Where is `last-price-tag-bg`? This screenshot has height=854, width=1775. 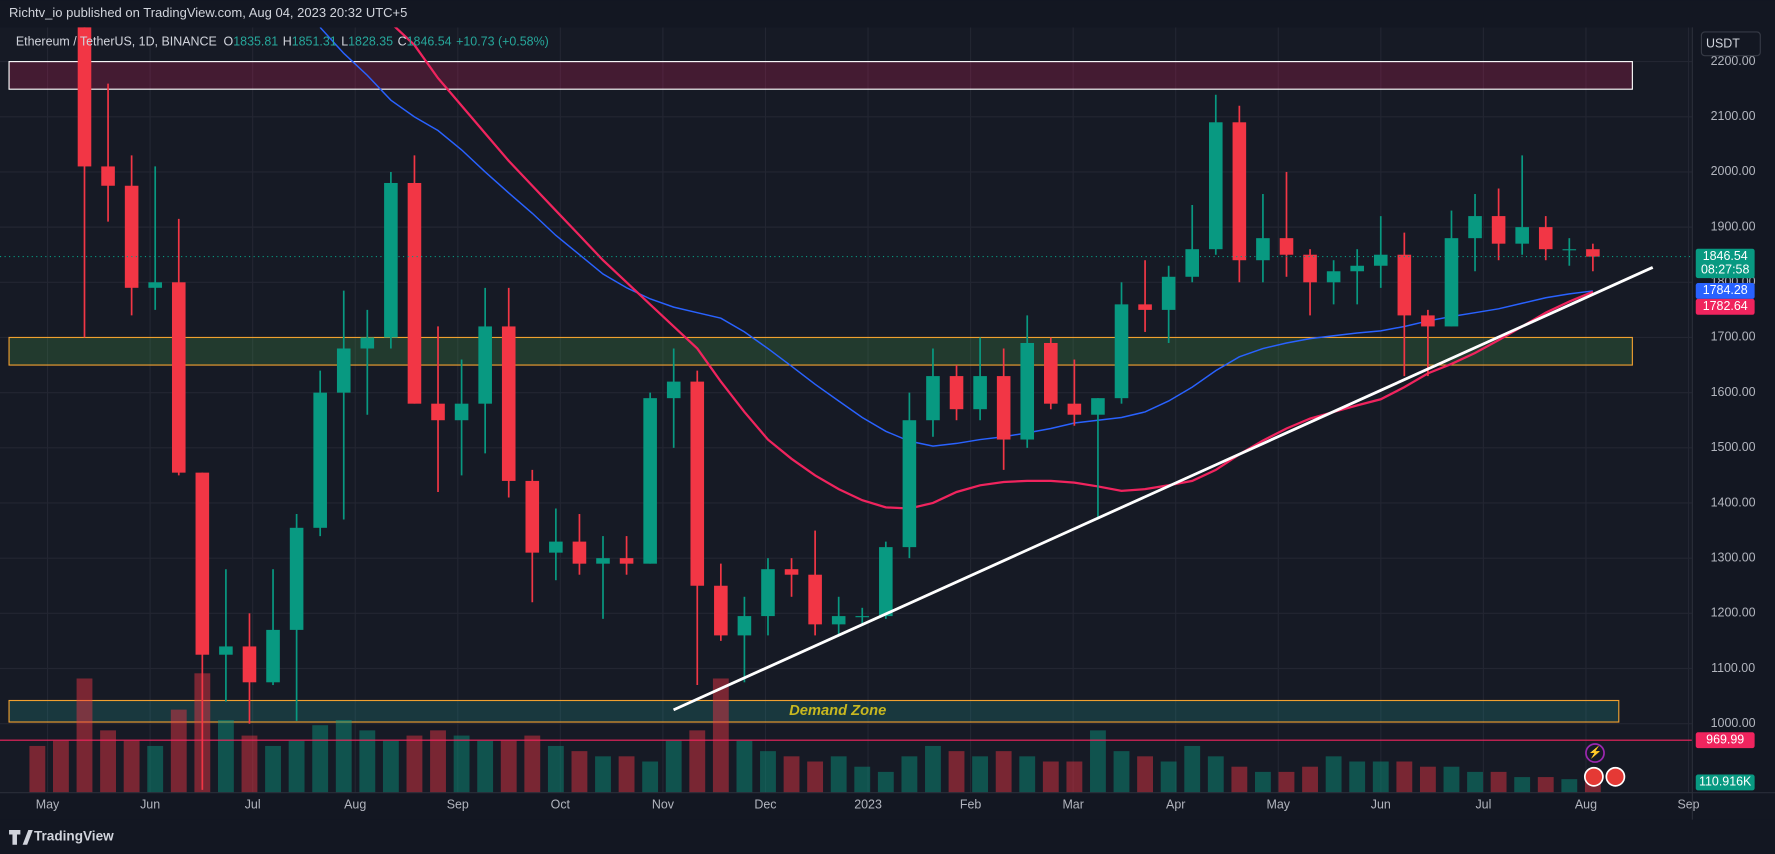 last-price-tag-bg is located at coordinates (1725, 263).